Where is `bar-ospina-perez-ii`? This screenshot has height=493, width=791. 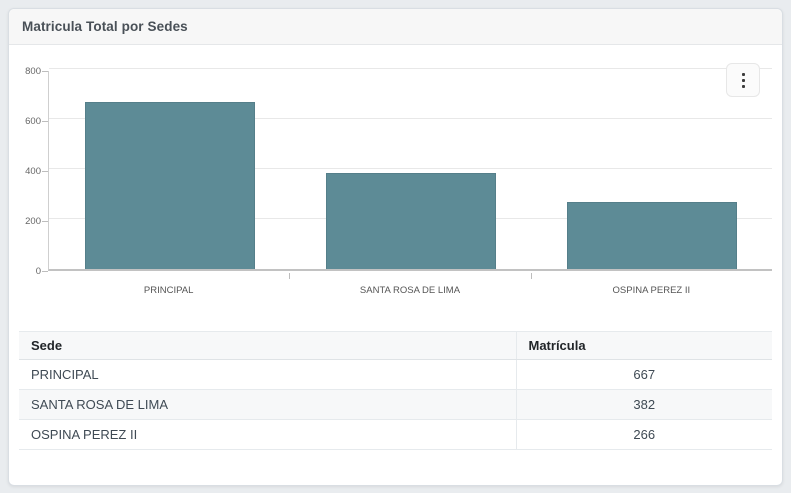
bar-ospina-perez-ii is located at coordinates (652, 235).